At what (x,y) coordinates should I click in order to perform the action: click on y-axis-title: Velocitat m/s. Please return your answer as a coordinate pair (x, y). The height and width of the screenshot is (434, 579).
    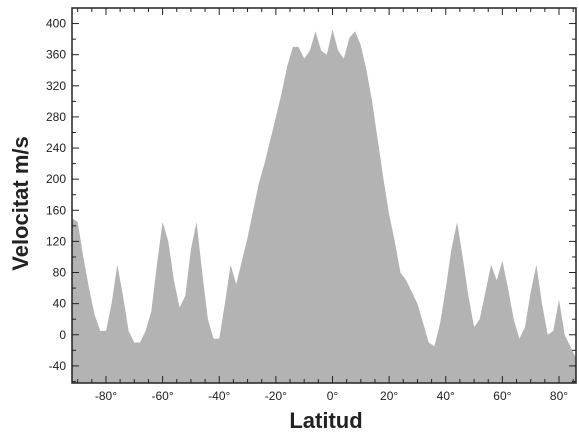
    Looking at the image, I should click on (20, 203).